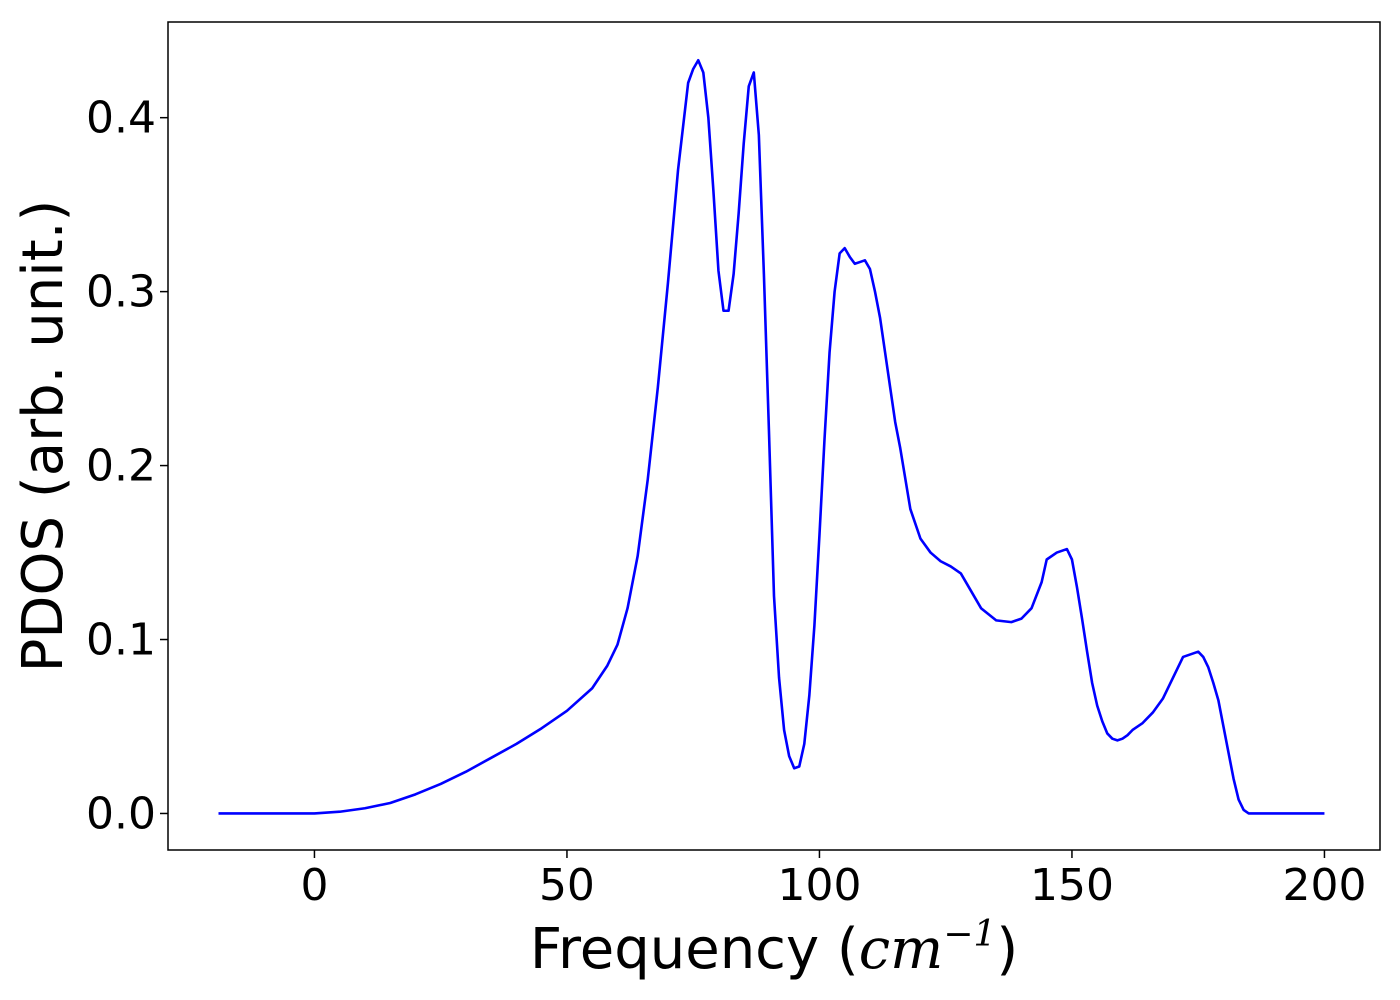  I want to click on x-tick-label: 200, so click(1324, 885).